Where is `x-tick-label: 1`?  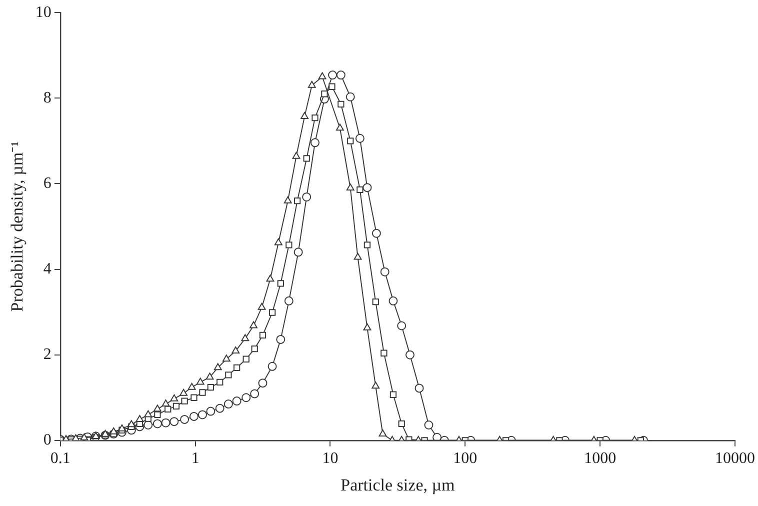 x-tick-label: 1 is located at coordinates (195, 459).